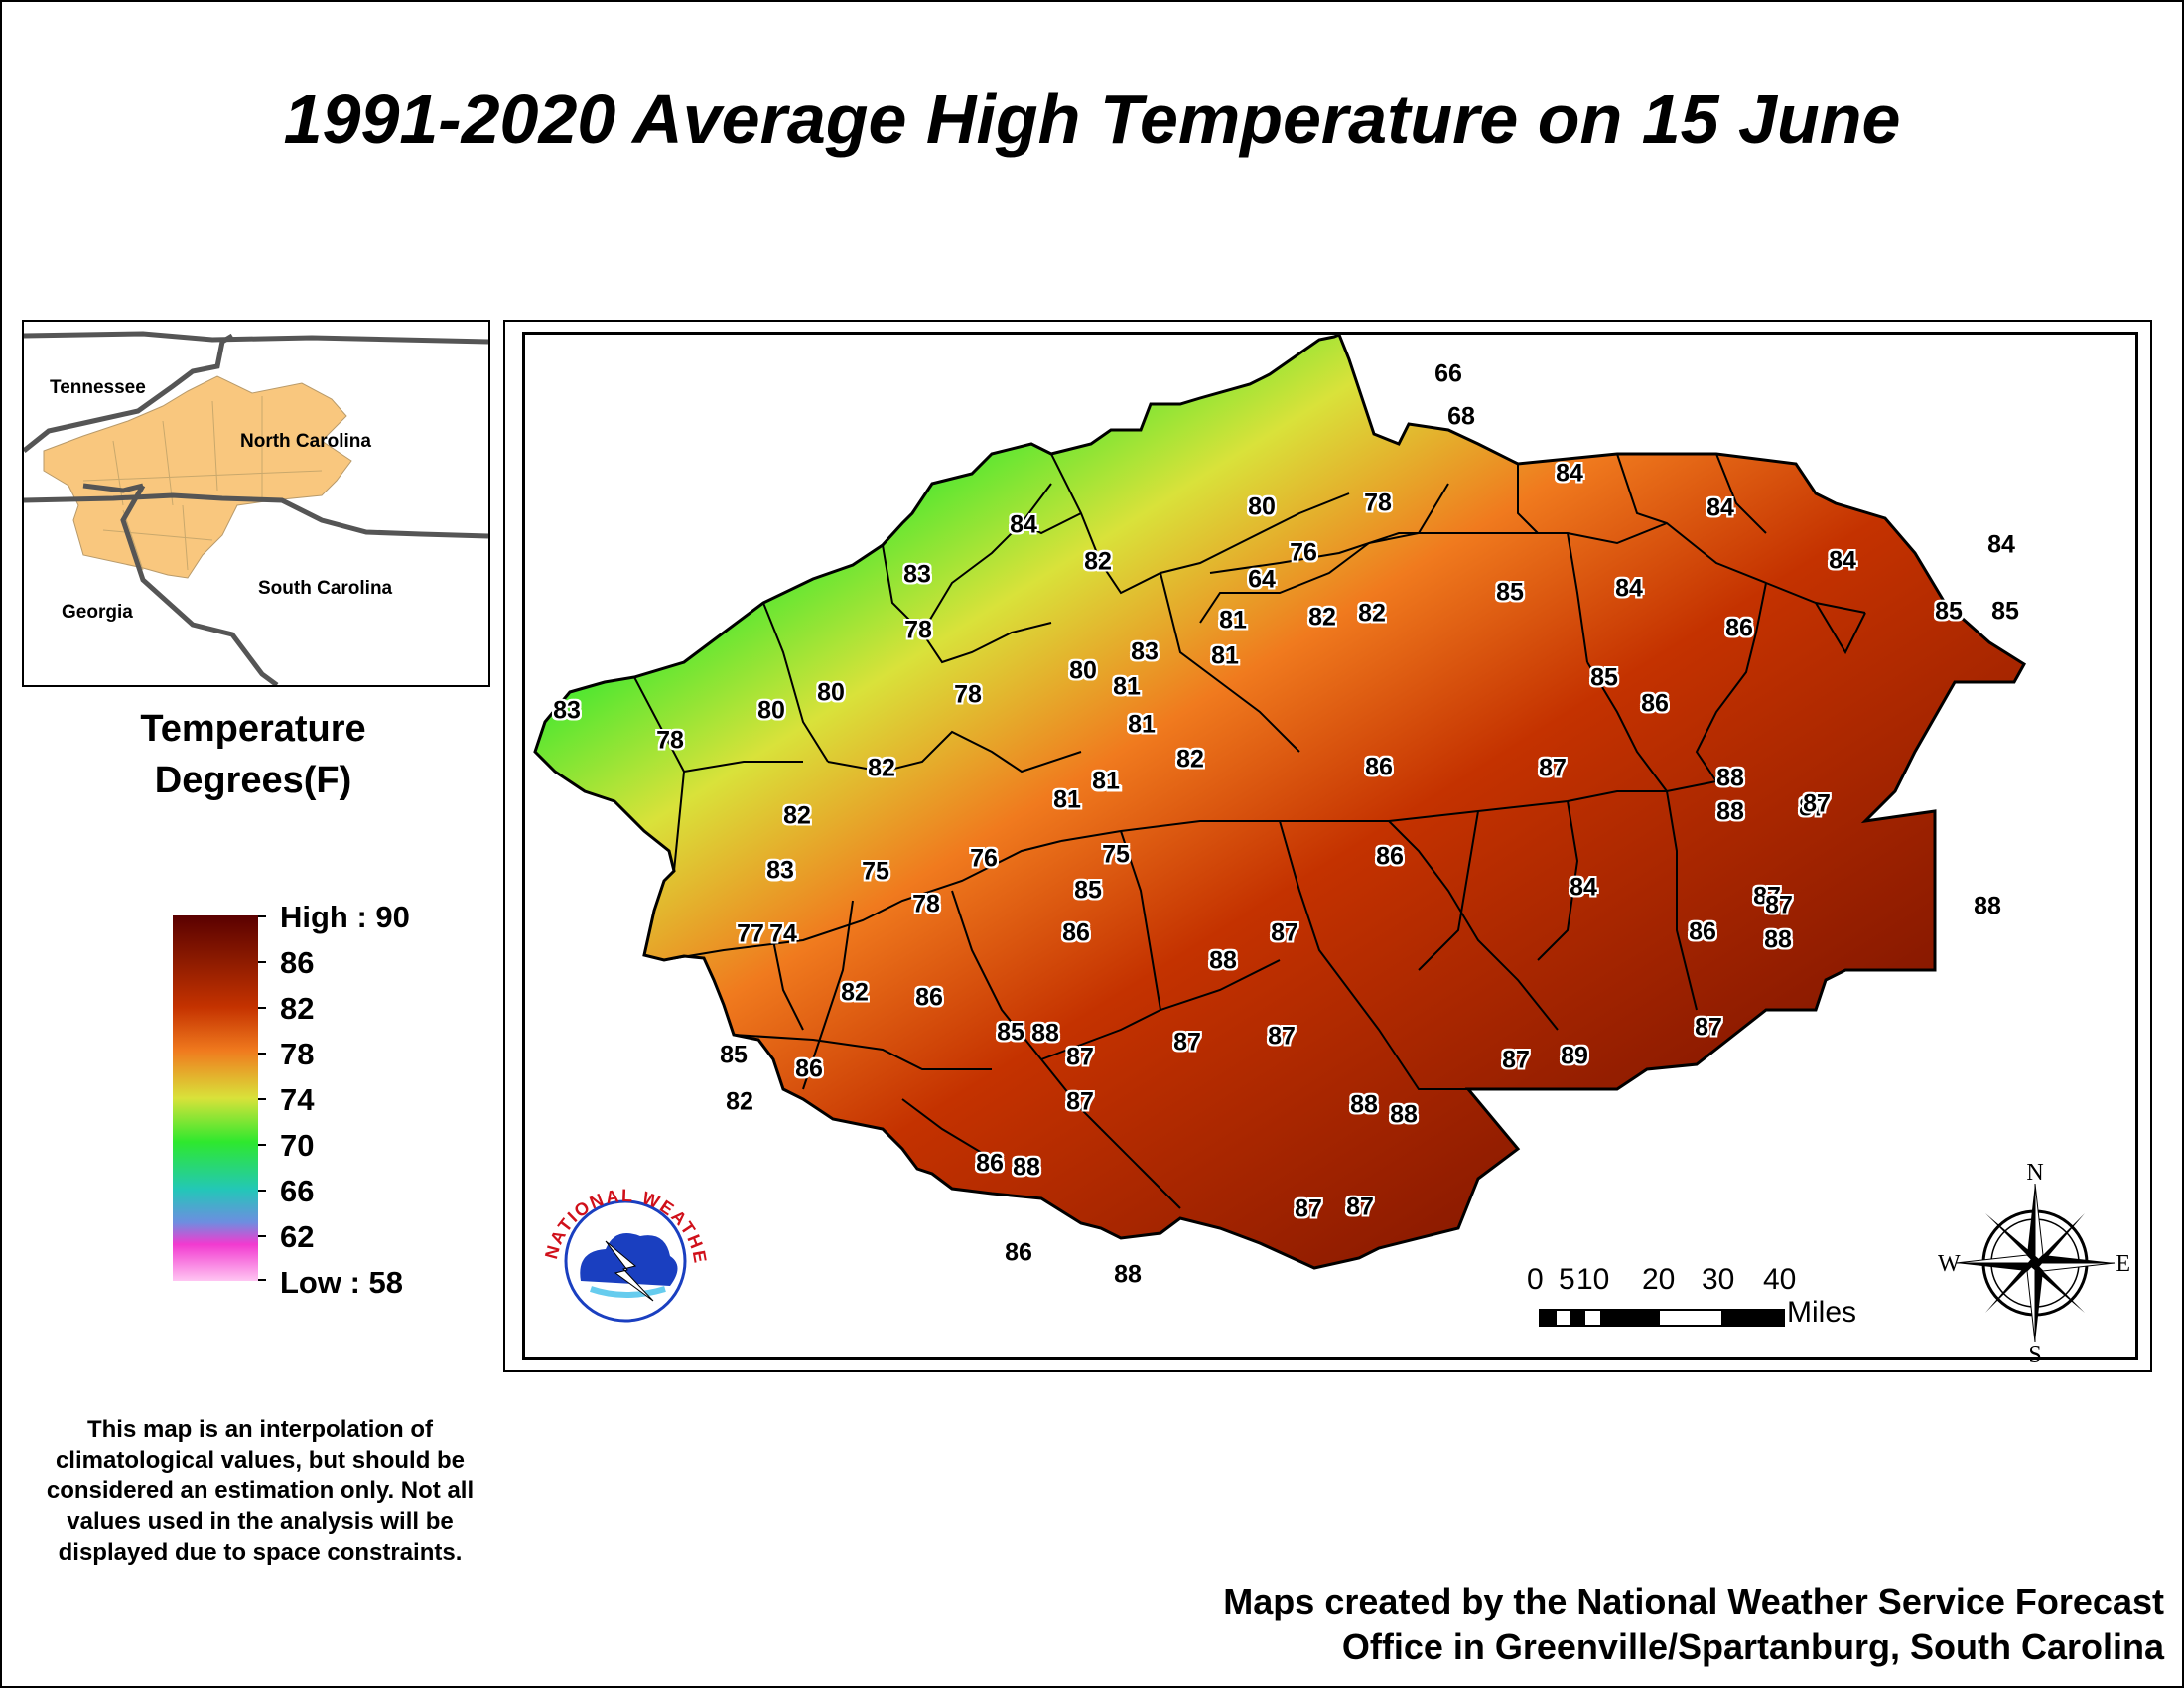 The height and width of the screenshot is (1688, 2184). Describe the element at coordinates (197, 477) in the screenshot. I see `inset-region` at that location.